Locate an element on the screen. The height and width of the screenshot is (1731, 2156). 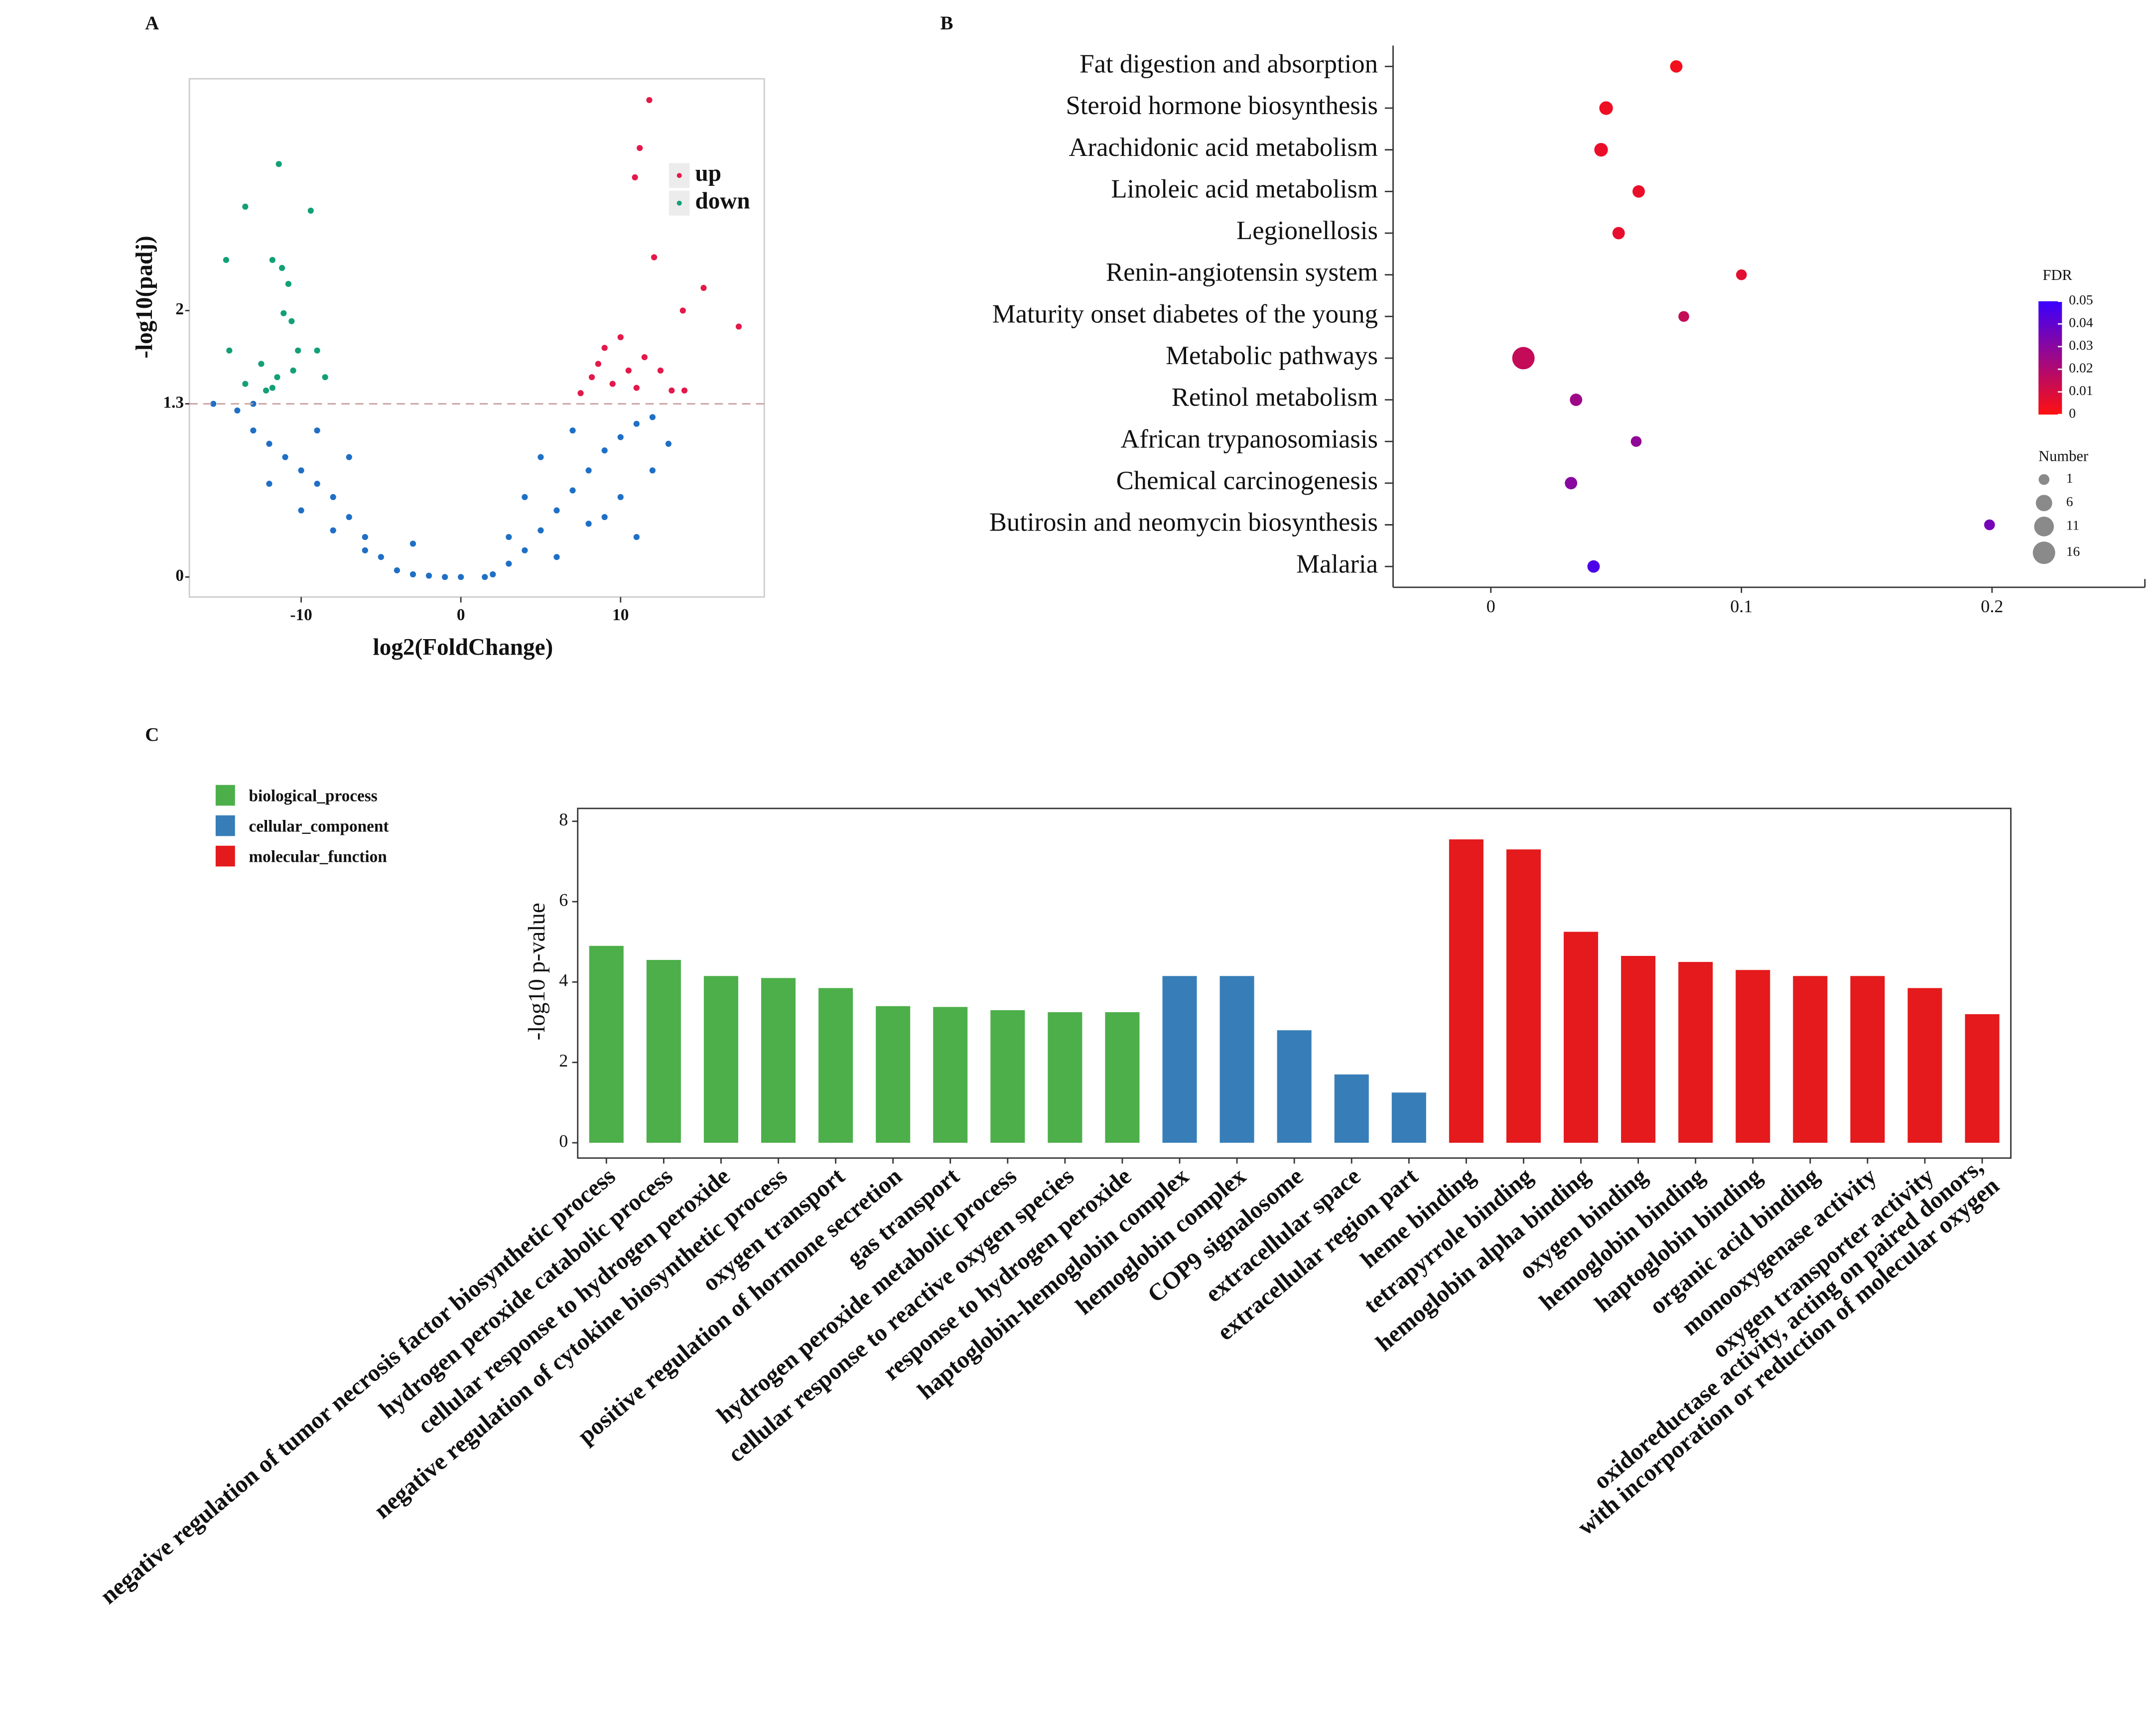
y-axis-label: -log10 p-value is located at coordinates (537, 971).